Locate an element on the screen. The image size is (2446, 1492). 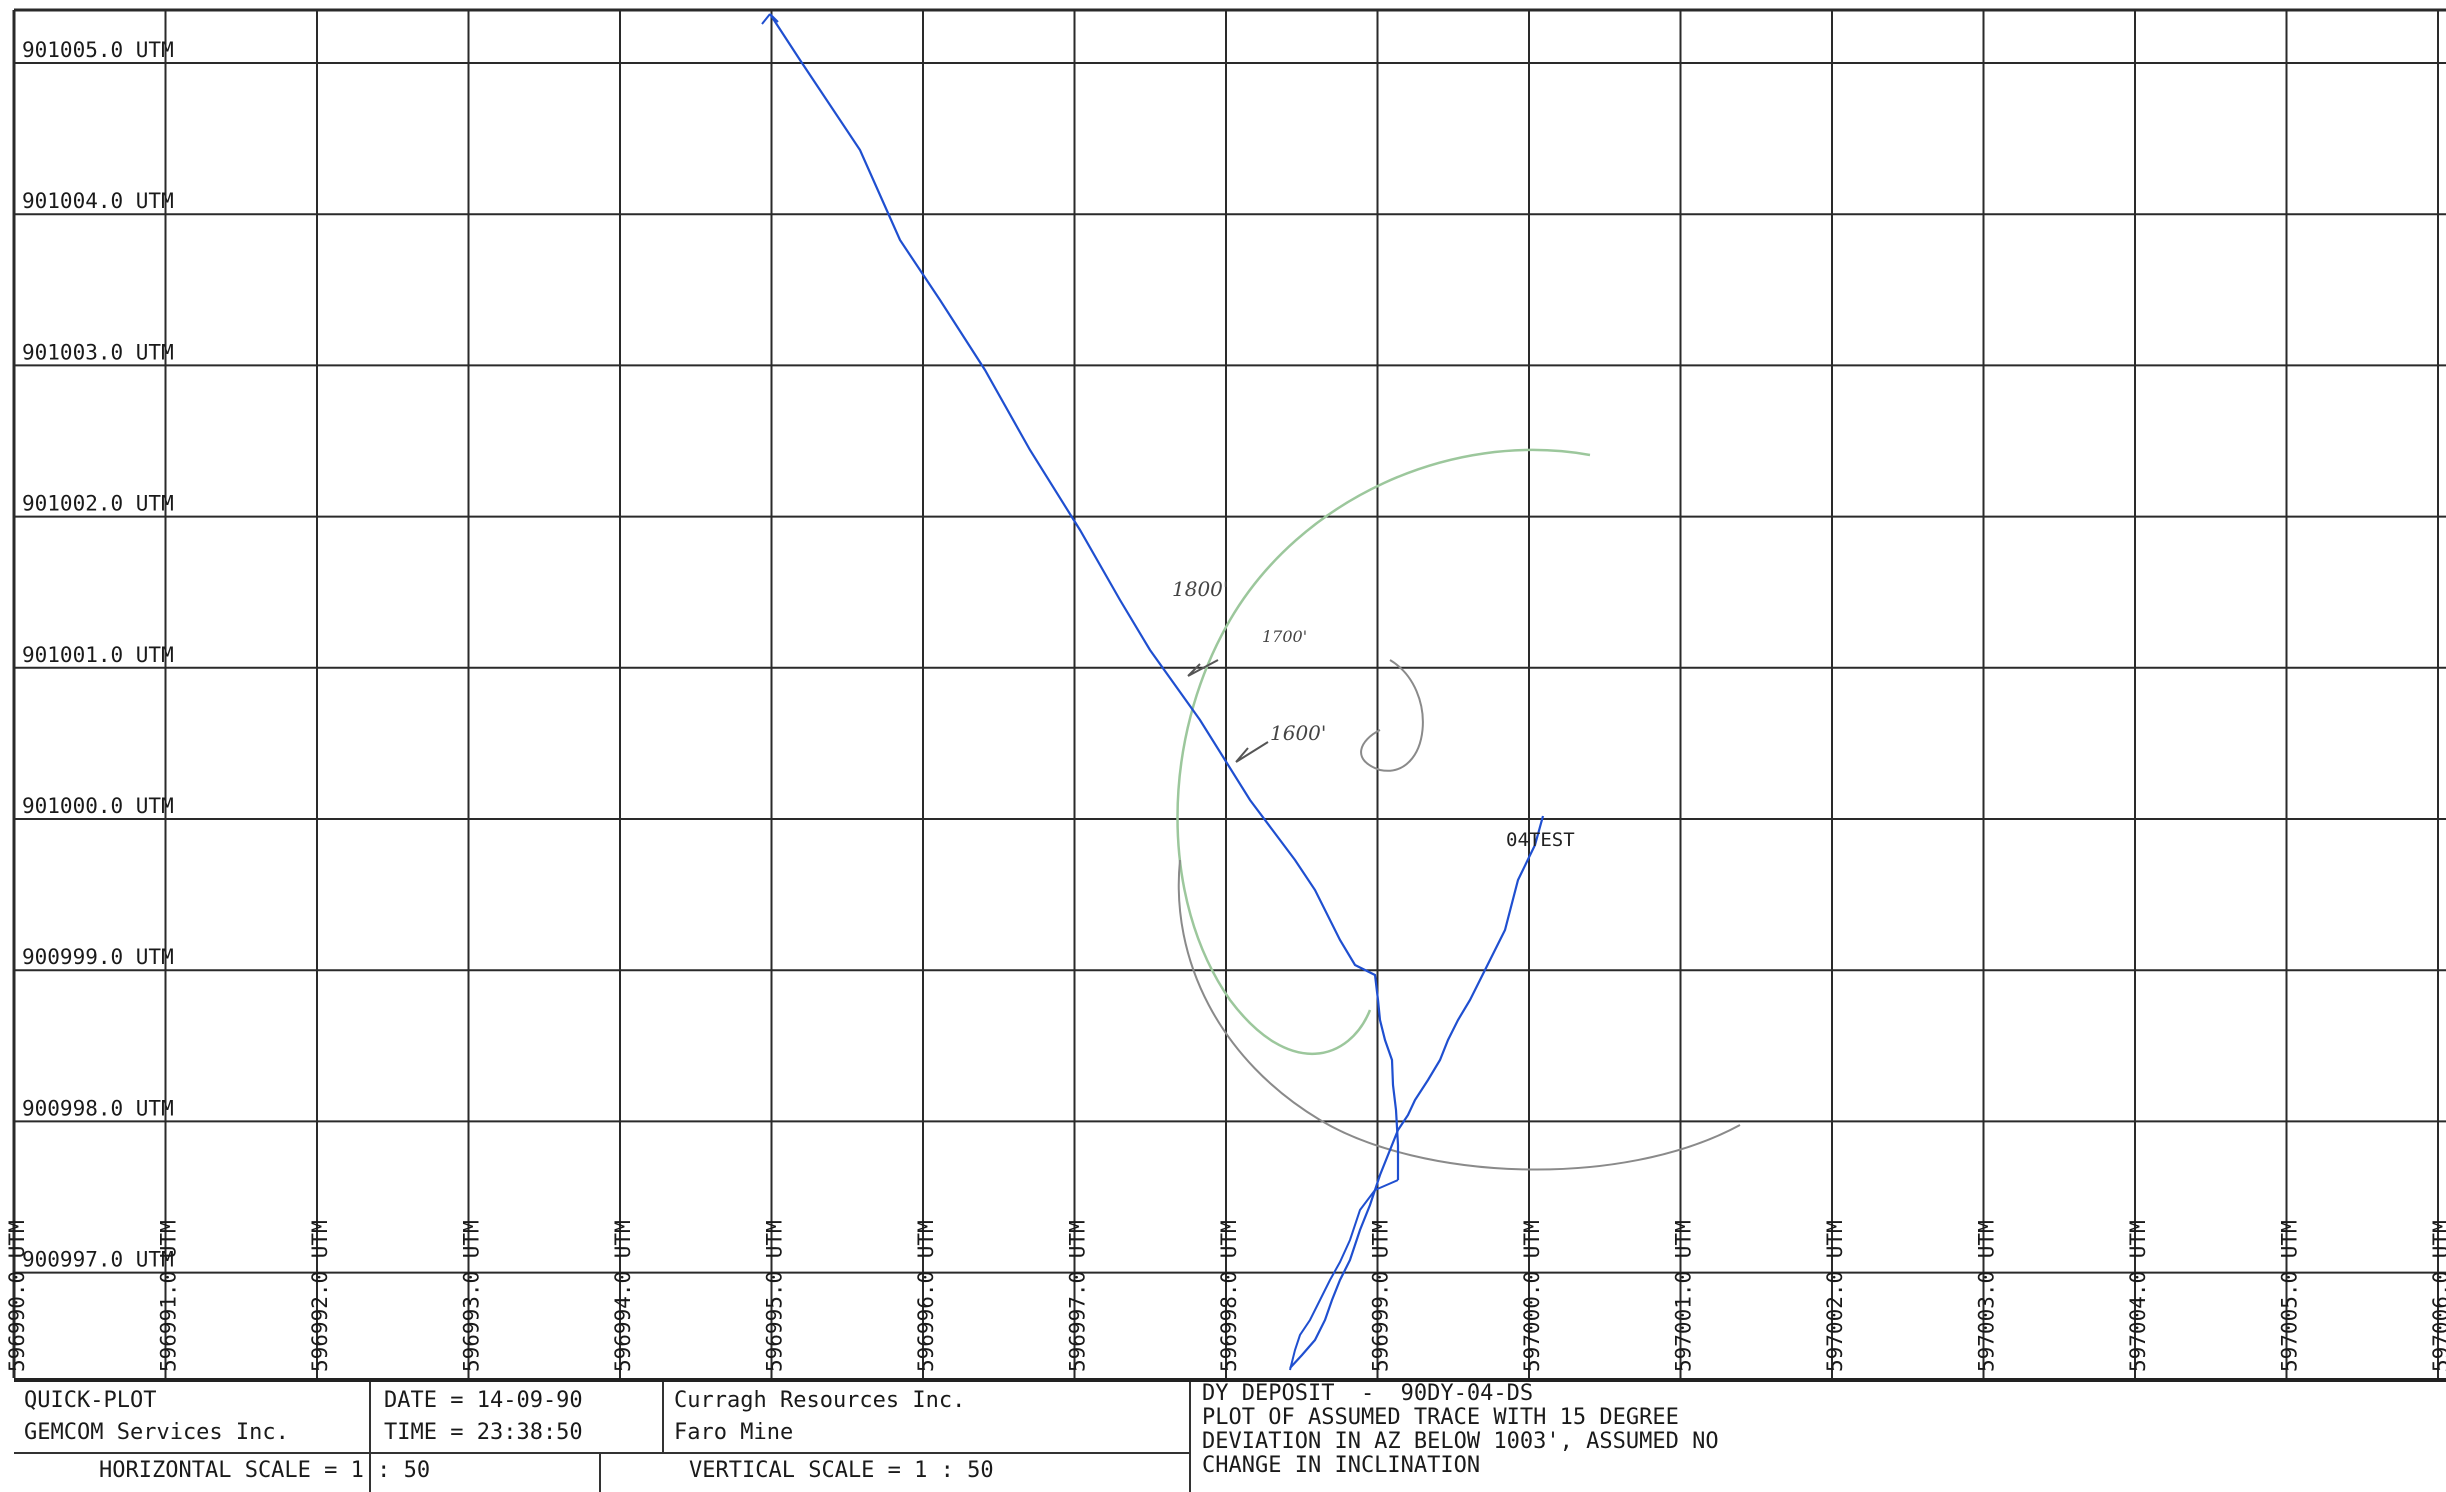
easting-label: 596991.0 UTM is located at coordinates (169, 1296).